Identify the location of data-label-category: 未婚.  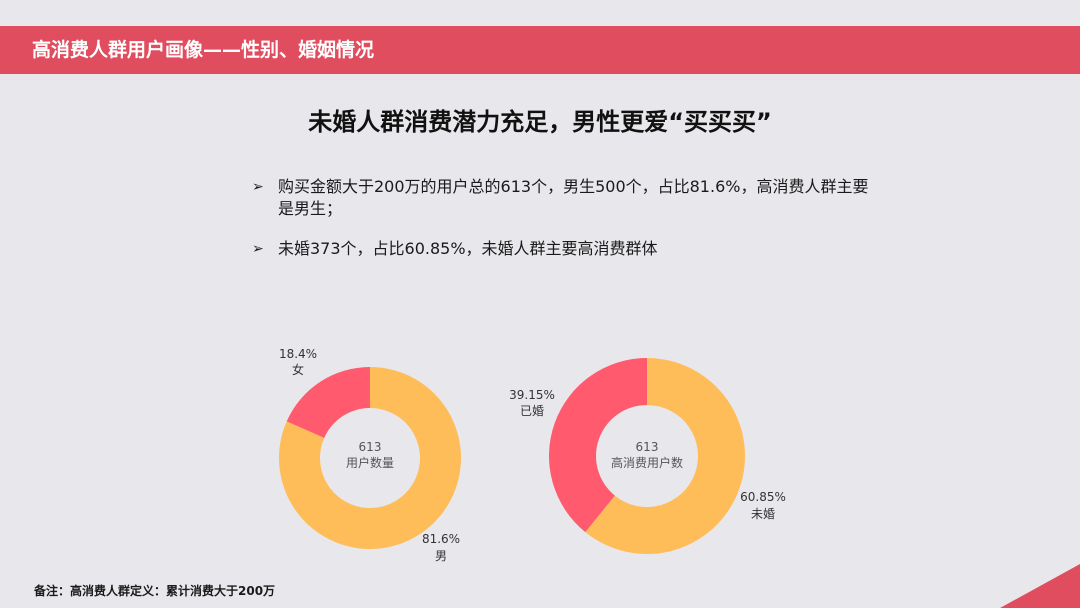
(763, 514).